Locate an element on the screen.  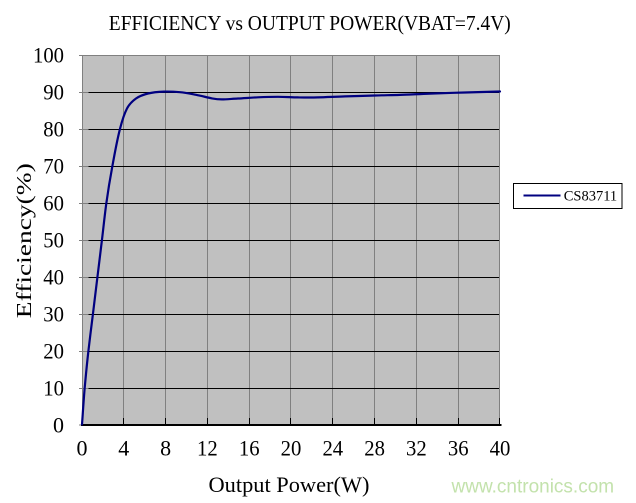
svg-text: CS83711 is located at coordinates (591, 196).